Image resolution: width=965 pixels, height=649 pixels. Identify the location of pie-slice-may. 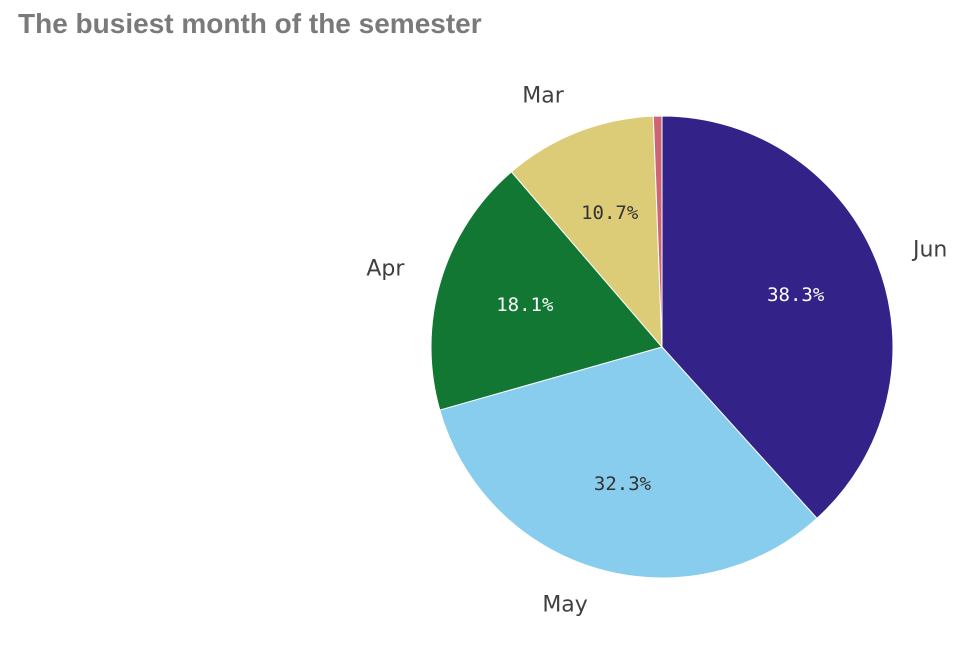
(628, 462).